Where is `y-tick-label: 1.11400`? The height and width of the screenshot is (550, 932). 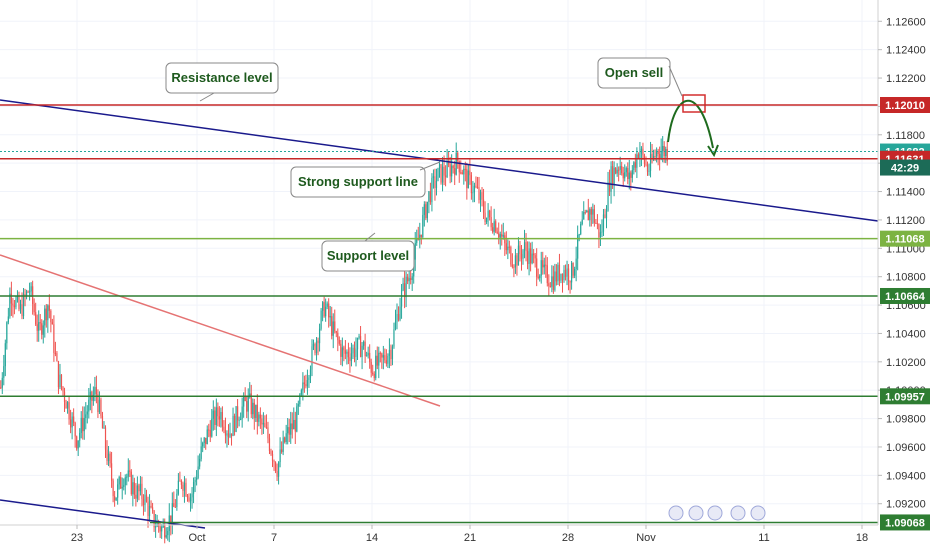 y-tick-label: 1.11400 is located at coordinates (905, 193).